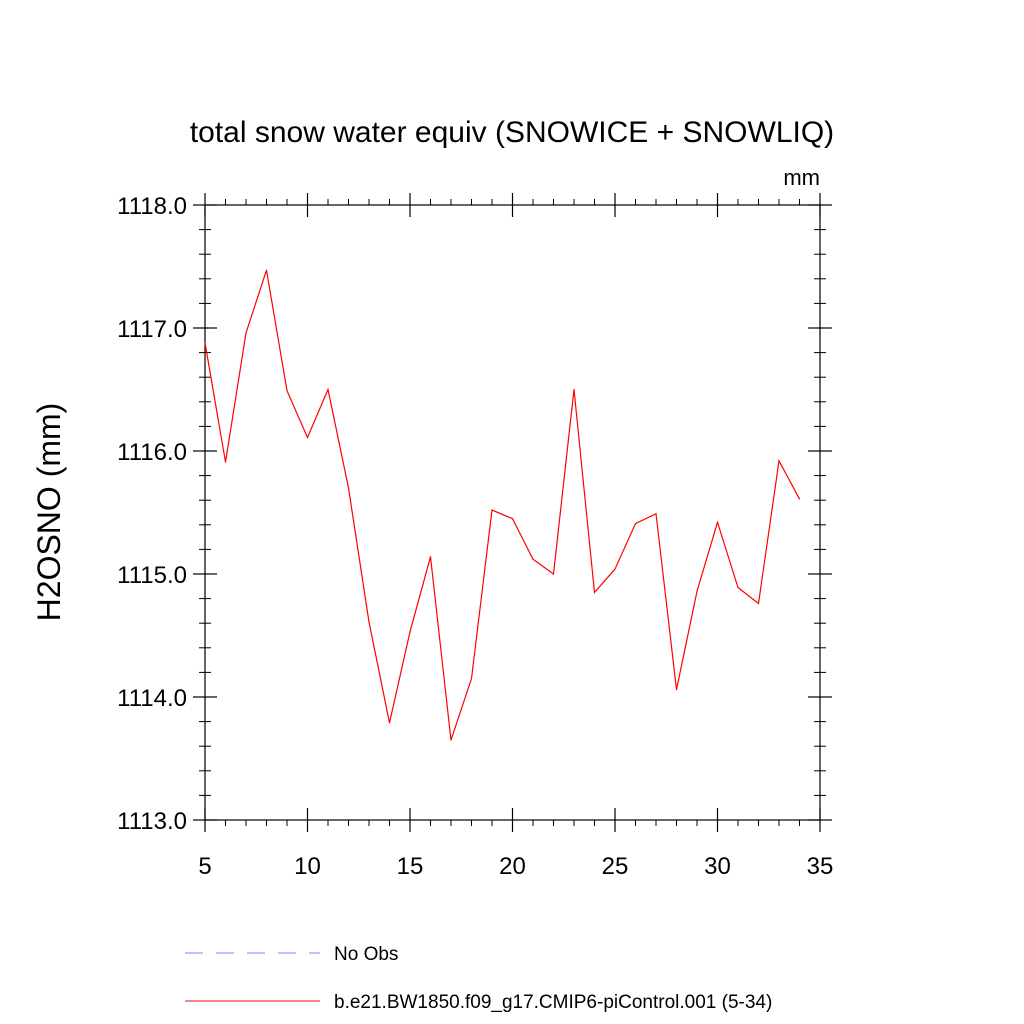  What do you see at coordinates (307, 866) in the screenshot?
I see `x-tick-label: 10` at bounding box center [307, 866].